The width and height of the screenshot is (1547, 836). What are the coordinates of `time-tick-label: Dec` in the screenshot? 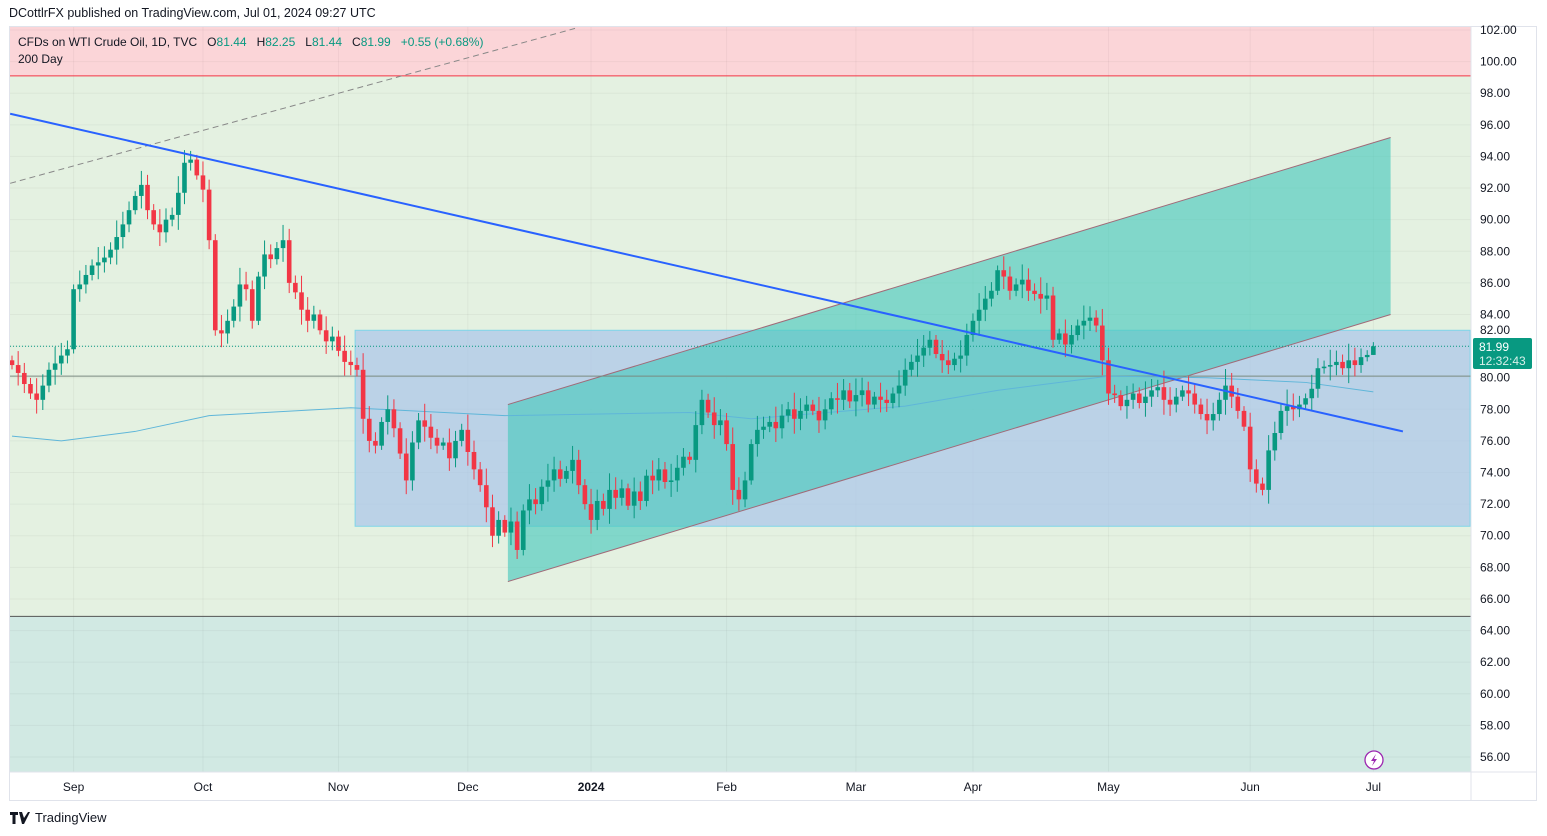 It's located at (467, 787).